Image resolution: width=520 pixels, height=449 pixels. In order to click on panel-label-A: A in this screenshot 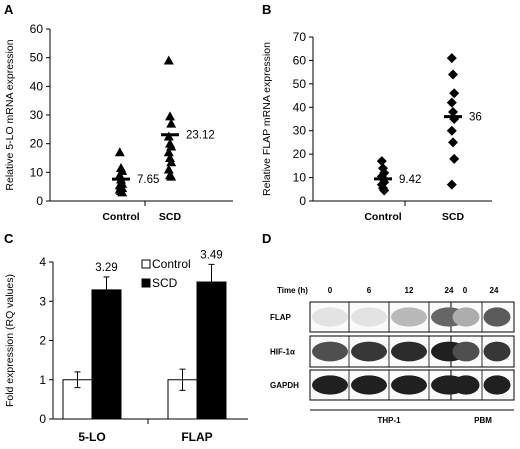, I will do `click(9, 9)`.